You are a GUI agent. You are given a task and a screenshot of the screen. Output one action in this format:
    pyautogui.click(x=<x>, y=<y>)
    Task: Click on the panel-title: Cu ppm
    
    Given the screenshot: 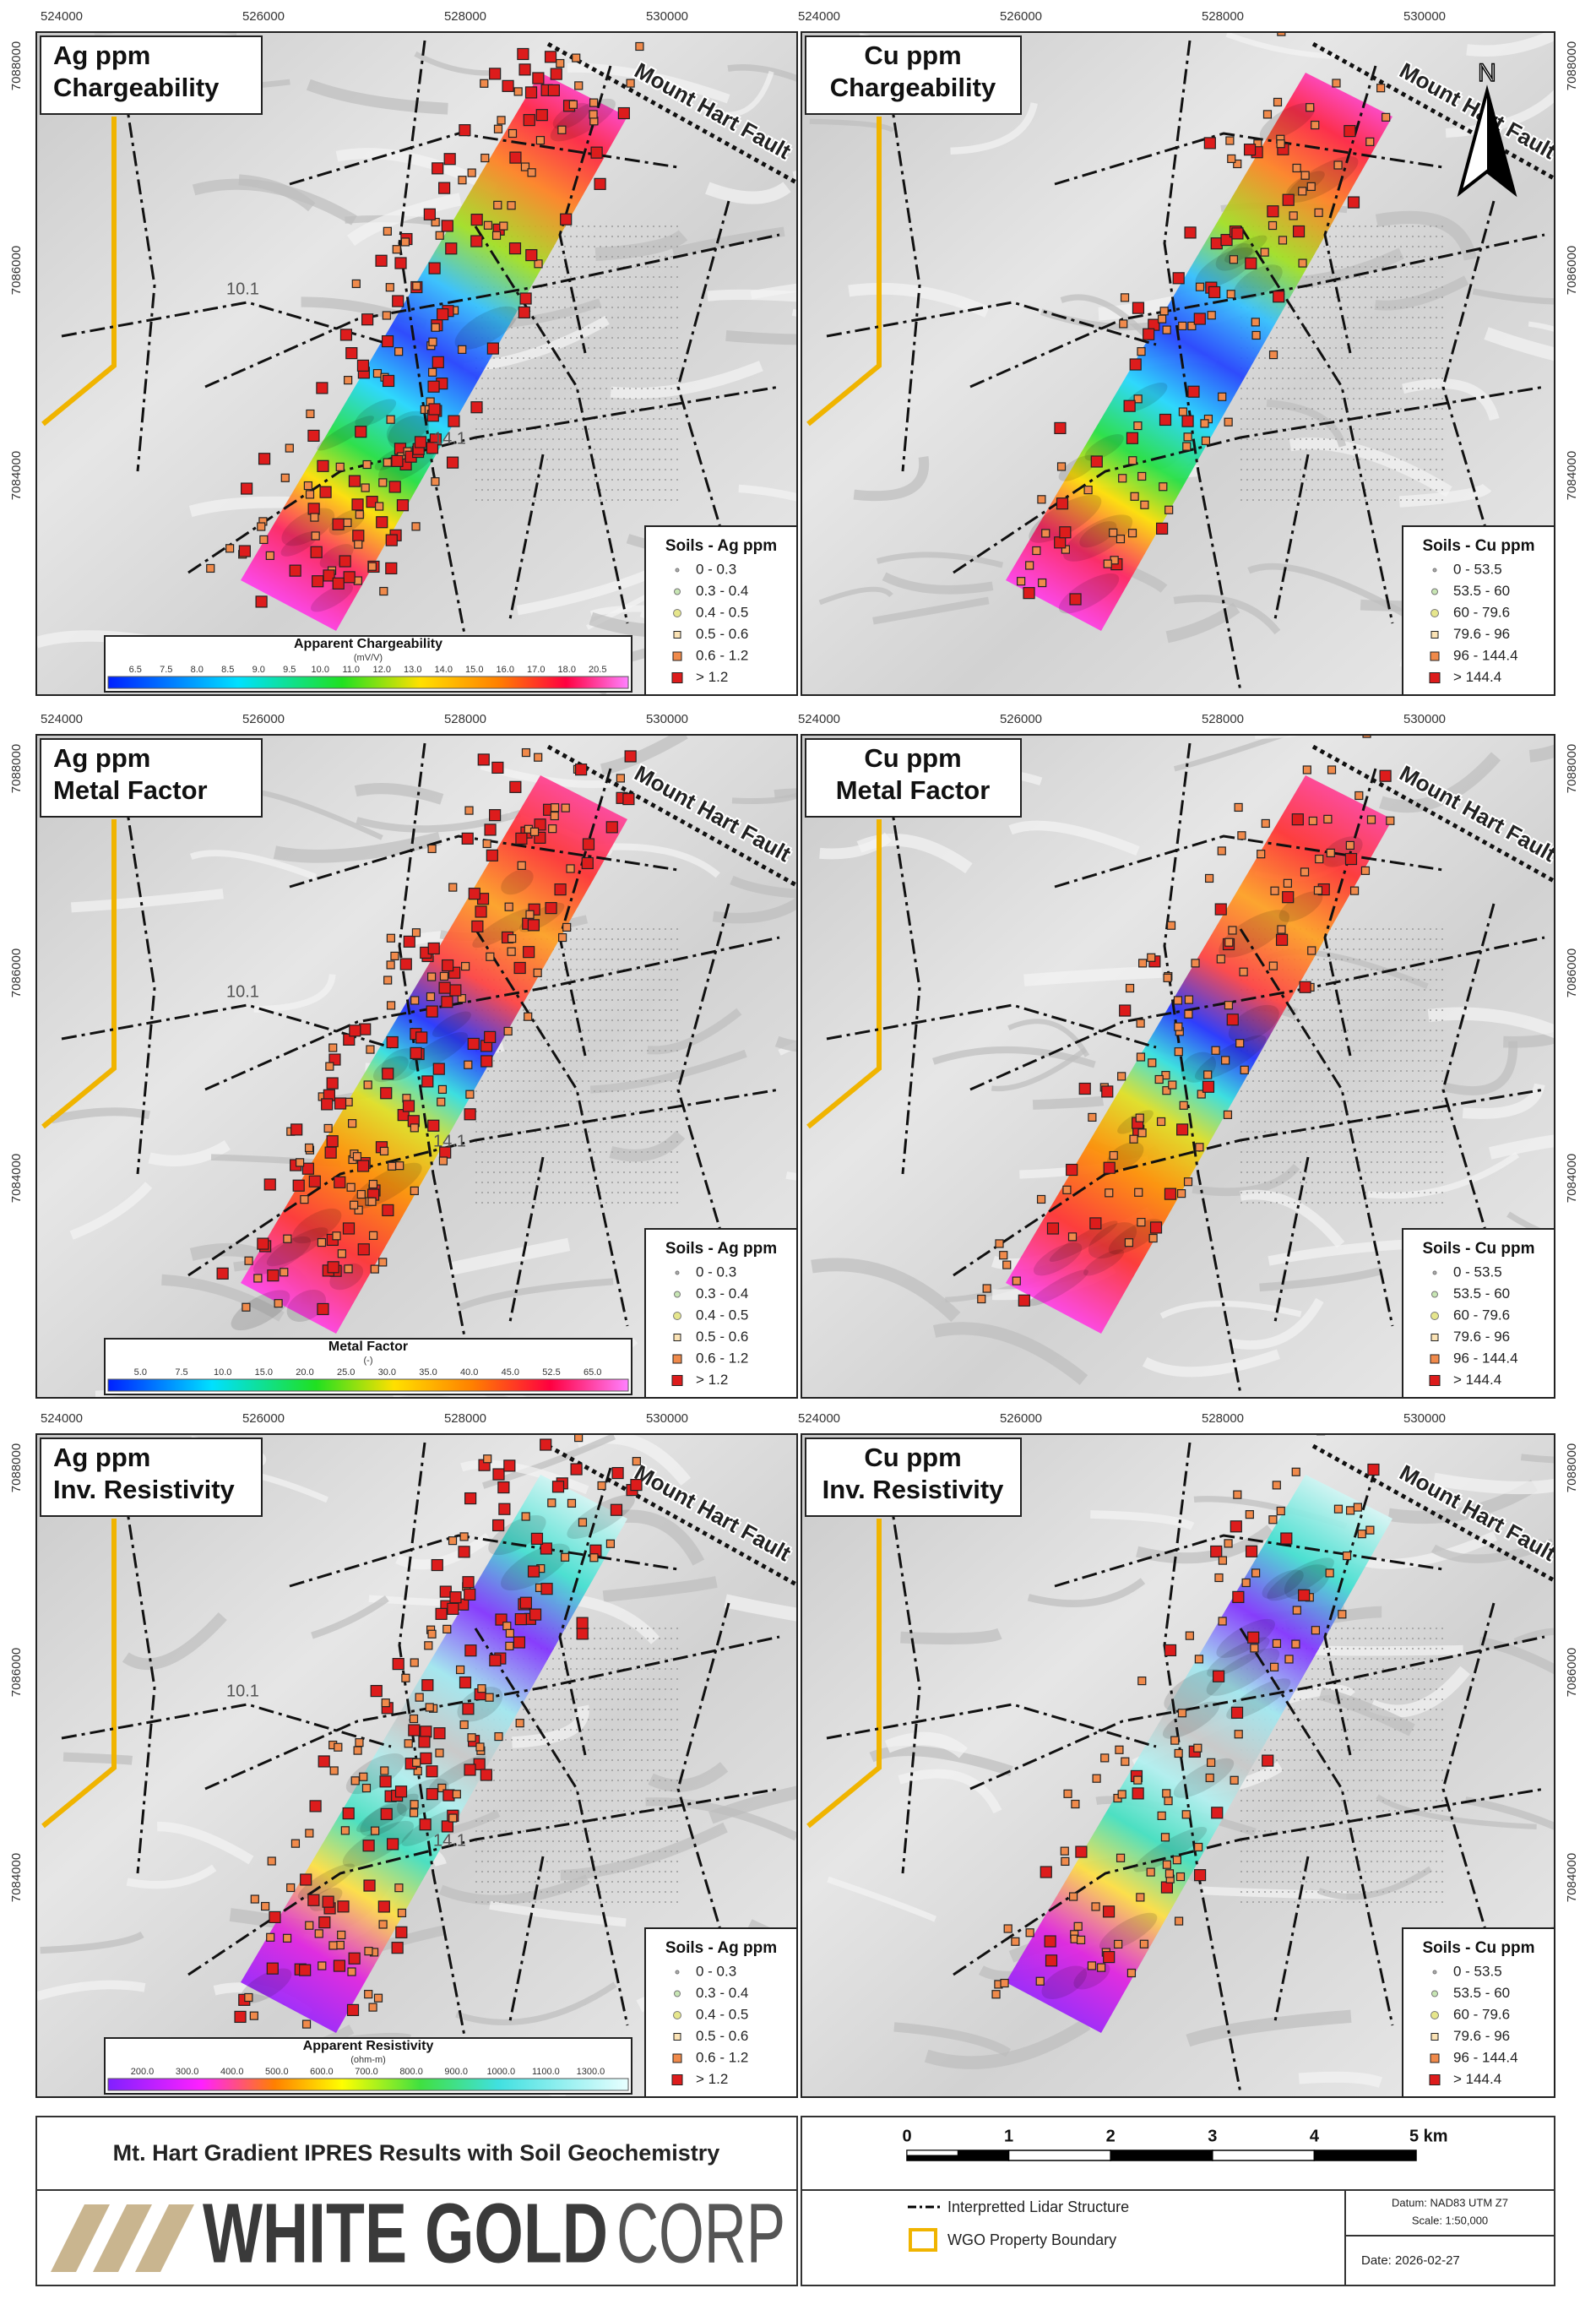 What is the action you would take?
    pyautogui.click(x=912, y=55)
    